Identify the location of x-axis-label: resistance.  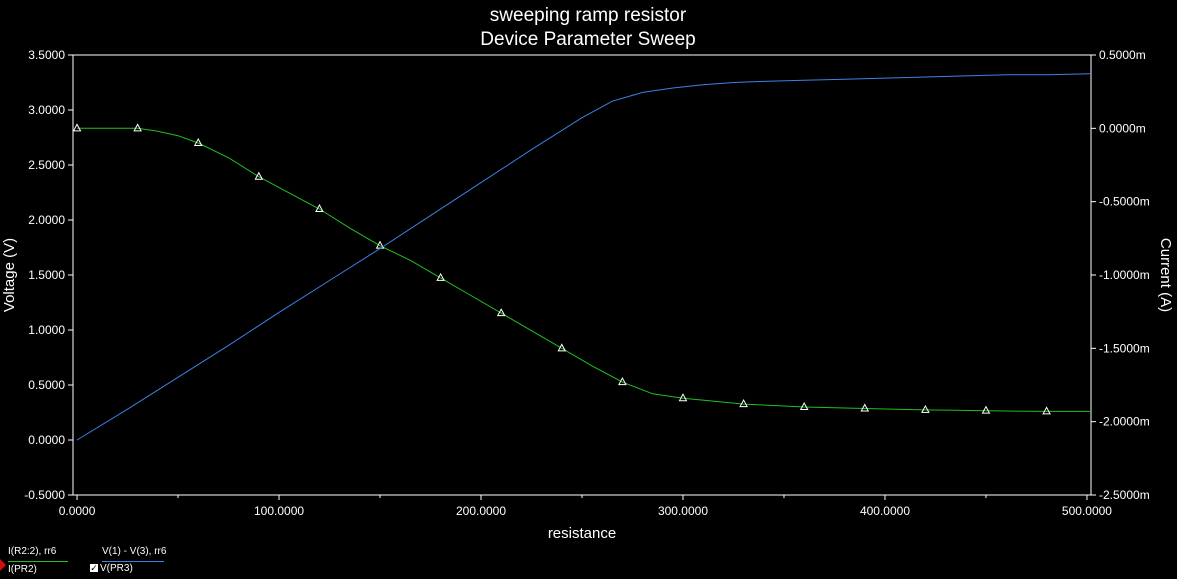
(582, 533).